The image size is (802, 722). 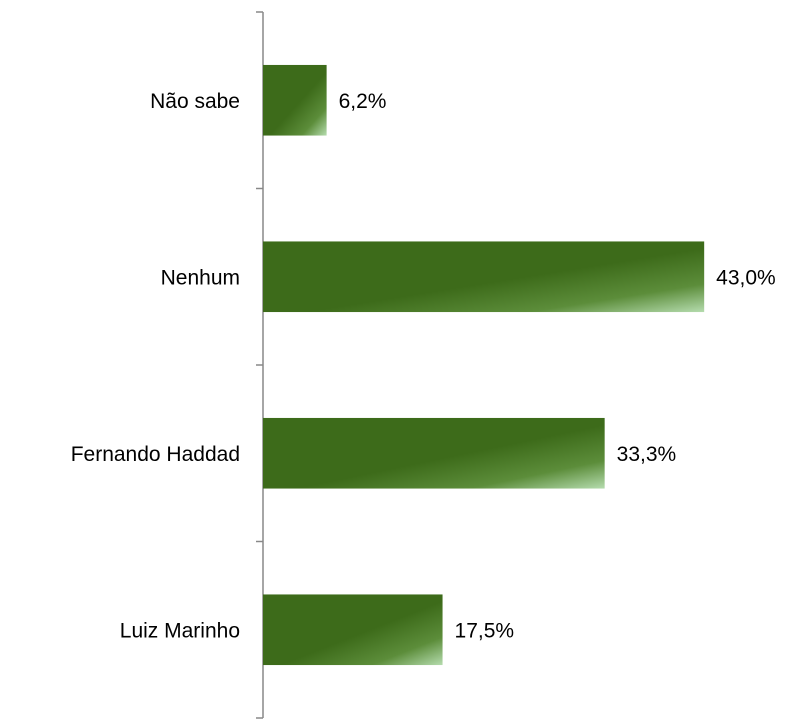 I want to click on category-label: Nenhum, so click(x=200, y=277).